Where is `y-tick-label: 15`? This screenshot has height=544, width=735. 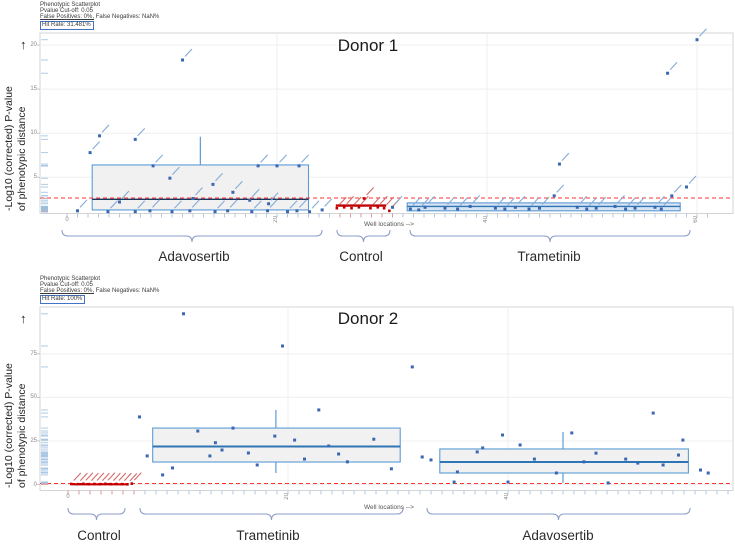 y-tick-label: 15 is located at coordinates (33, 89).